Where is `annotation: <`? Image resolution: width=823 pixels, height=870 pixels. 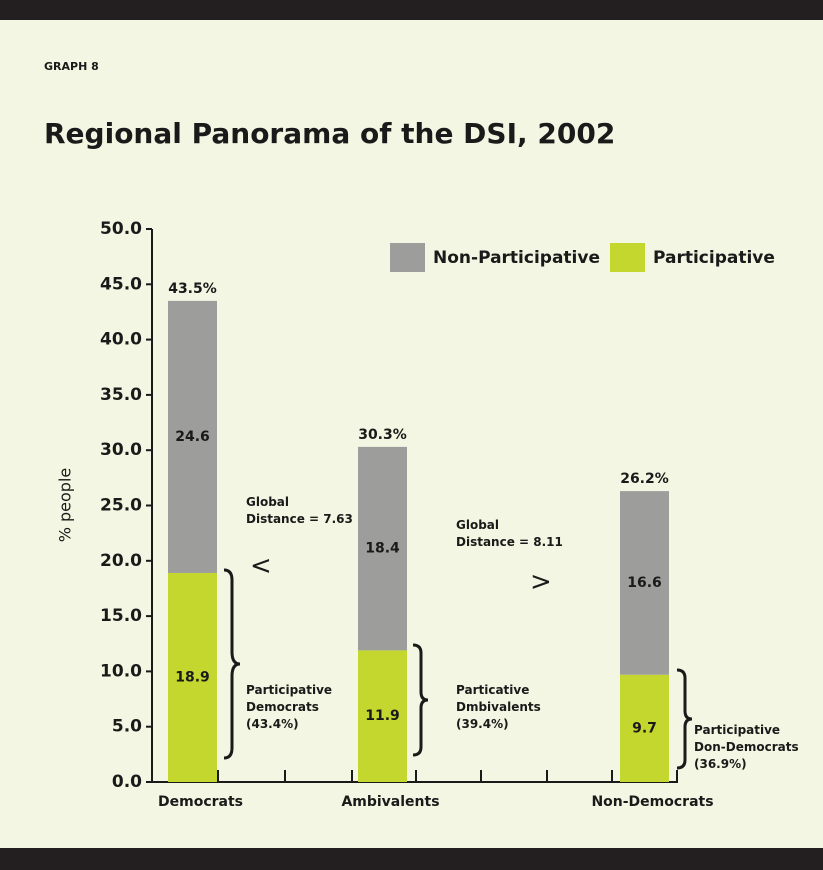 annotation: < is located at coordinates (261, 566).